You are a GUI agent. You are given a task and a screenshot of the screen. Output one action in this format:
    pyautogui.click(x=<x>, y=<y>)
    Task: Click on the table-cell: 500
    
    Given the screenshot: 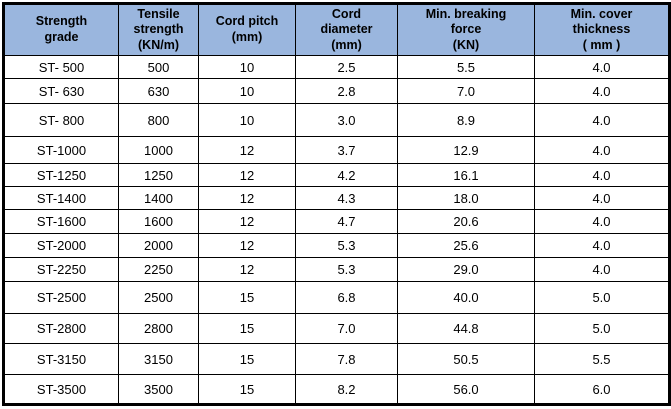 What is the action you would take?
    pyautogui.click(x=158, y=67)
    